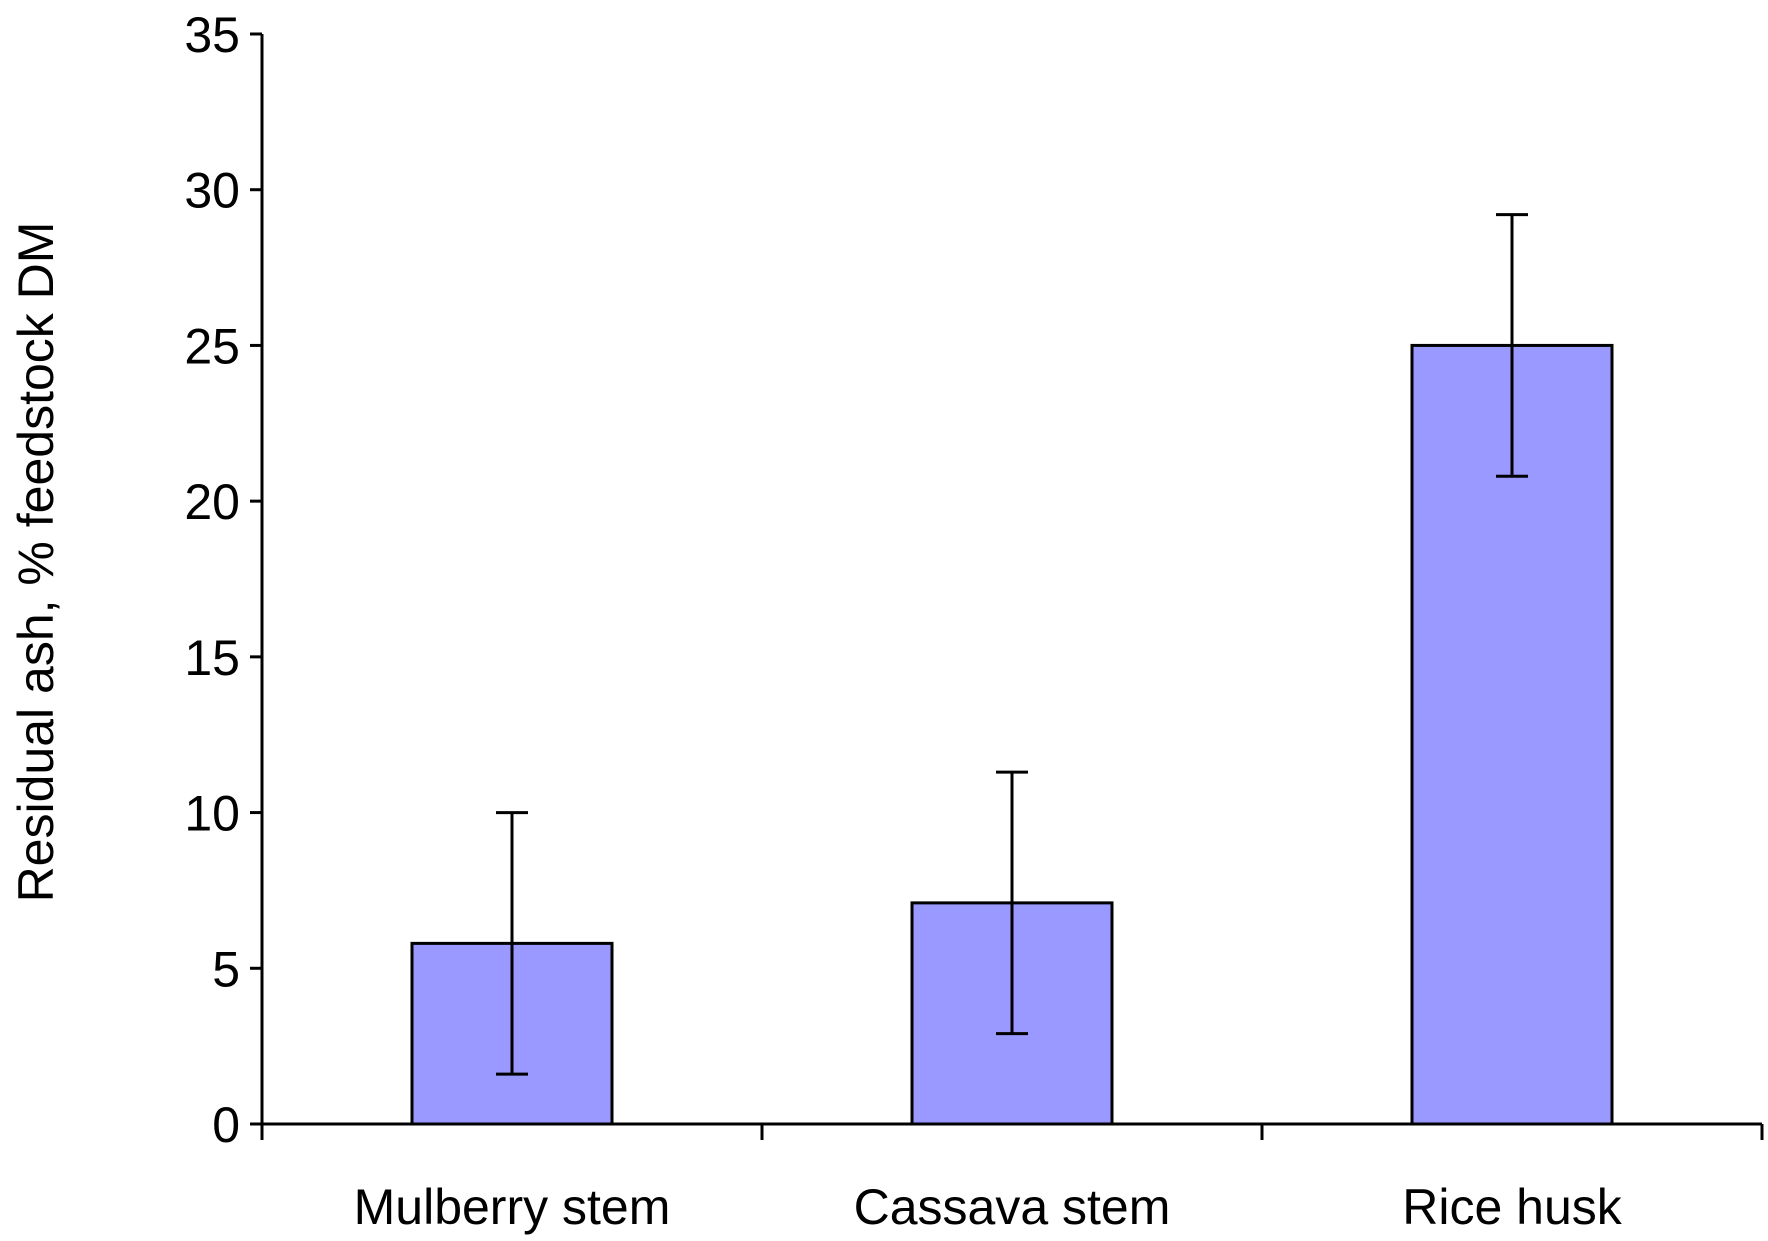  Describe the element at coordinates (226, 1125) in the screenshot. I see `y-tick-label: 0` at that location.